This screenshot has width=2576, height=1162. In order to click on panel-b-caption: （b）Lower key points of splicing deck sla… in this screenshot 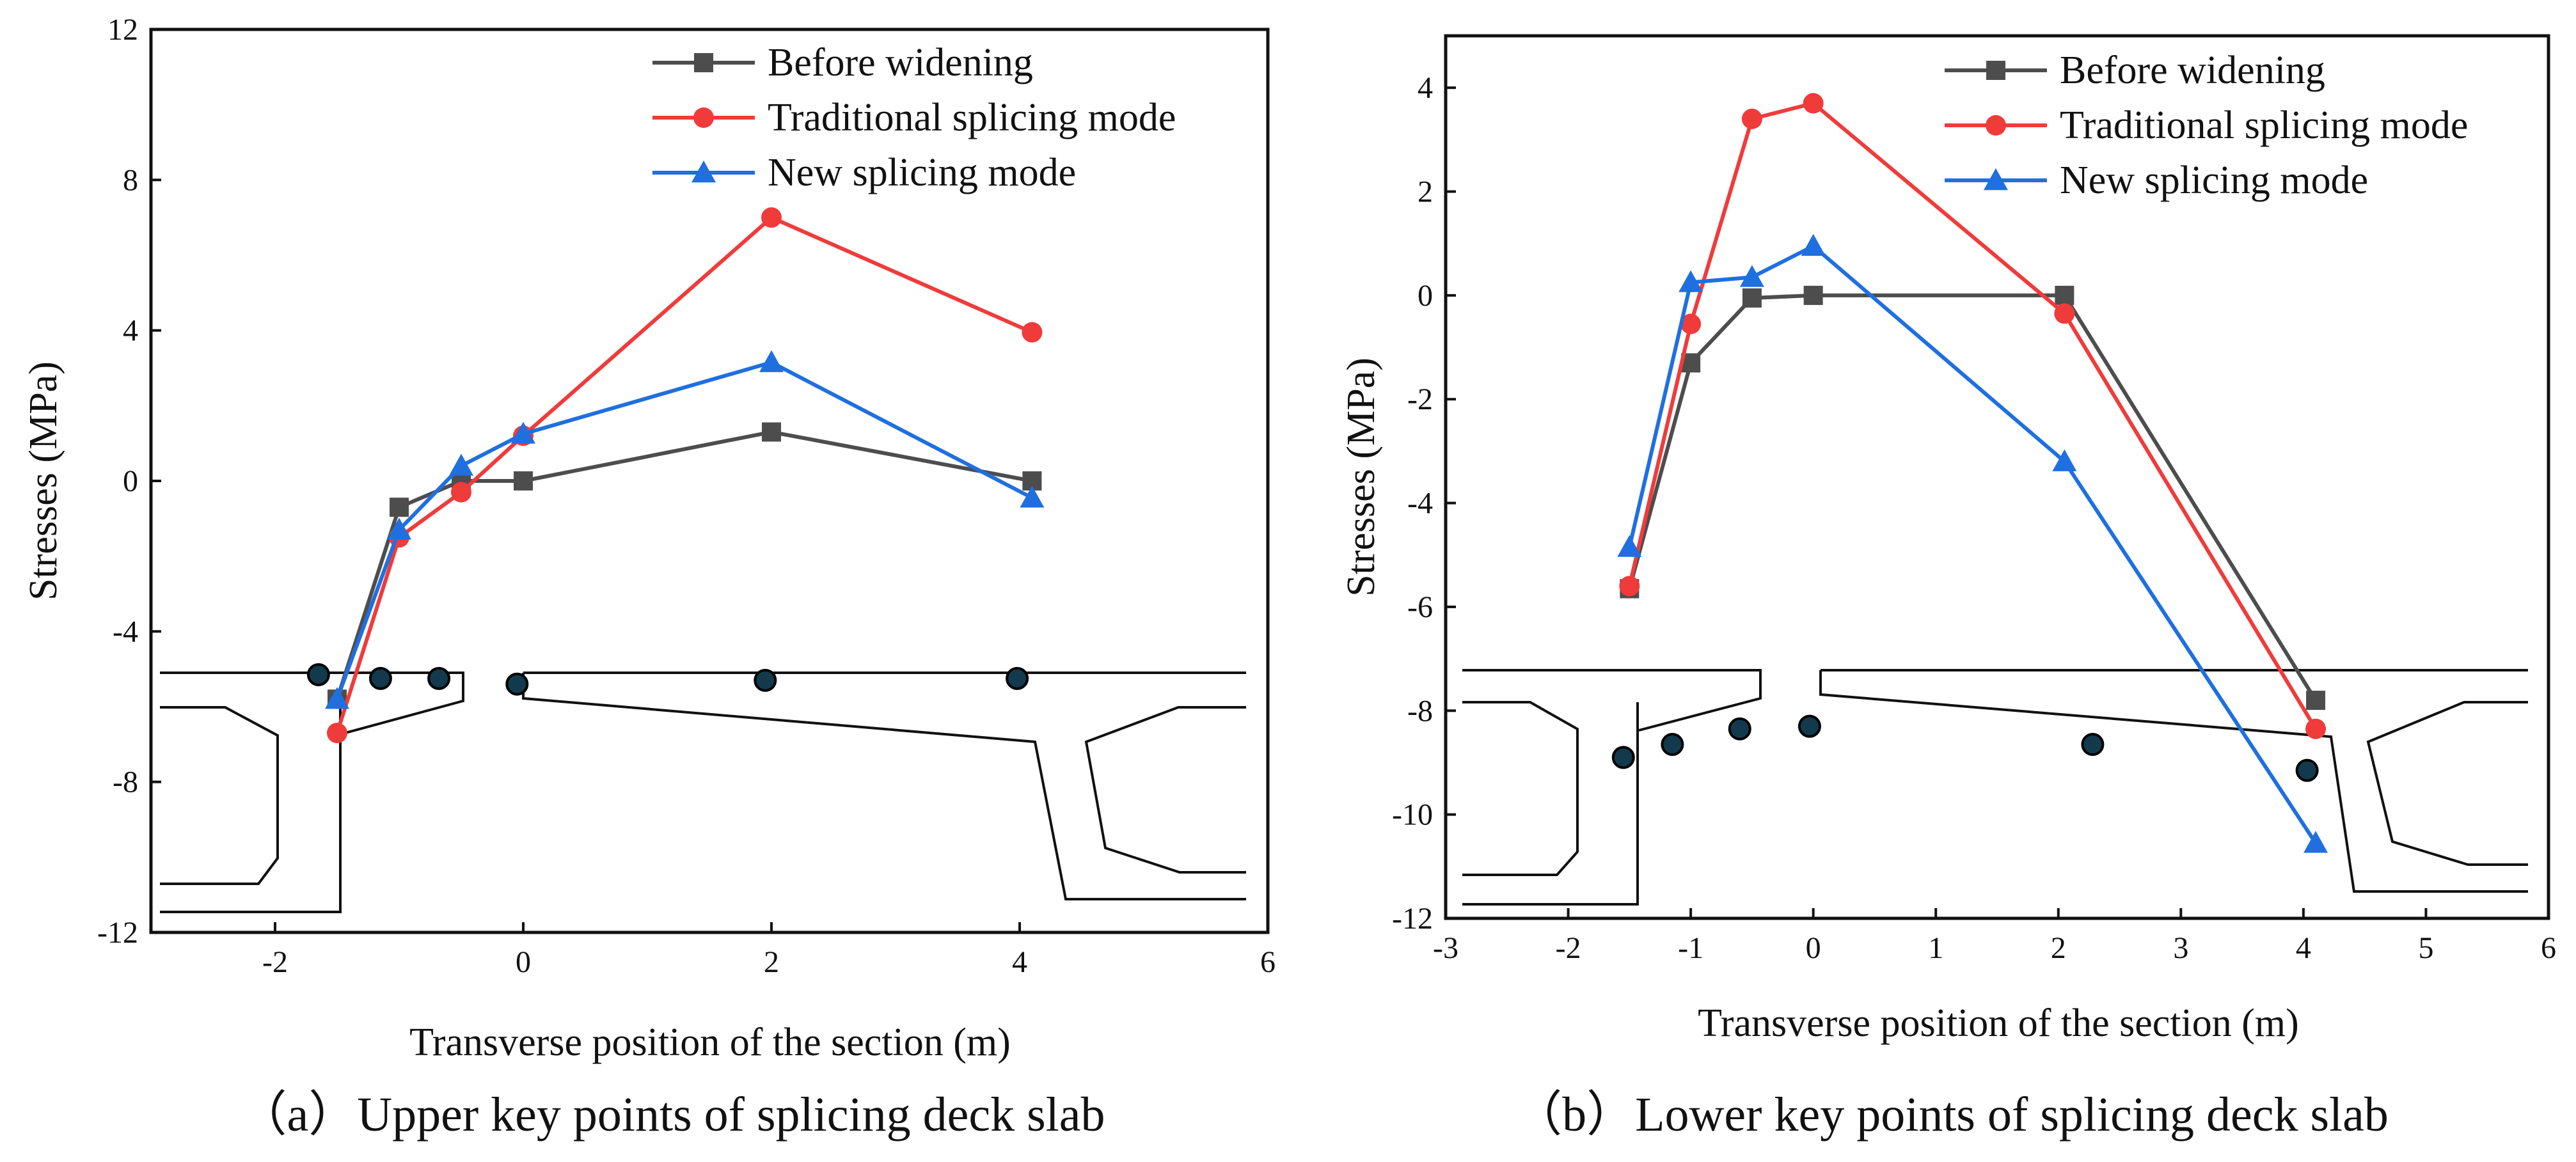, I will do `click(1951, 1115)`.